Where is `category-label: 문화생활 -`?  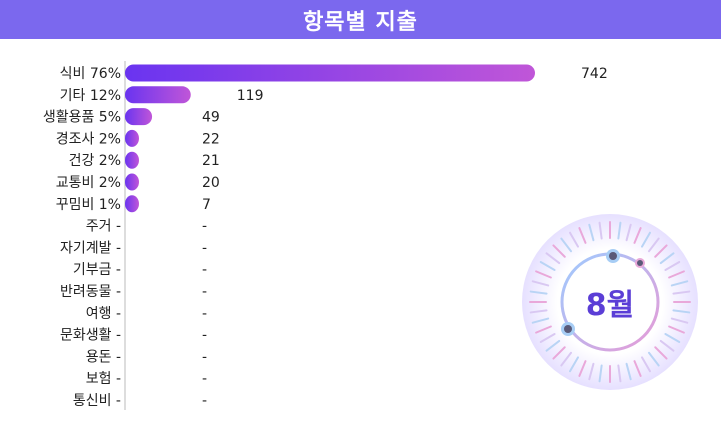
category-label: 문화생활 - is located at coordinates (90, 336).